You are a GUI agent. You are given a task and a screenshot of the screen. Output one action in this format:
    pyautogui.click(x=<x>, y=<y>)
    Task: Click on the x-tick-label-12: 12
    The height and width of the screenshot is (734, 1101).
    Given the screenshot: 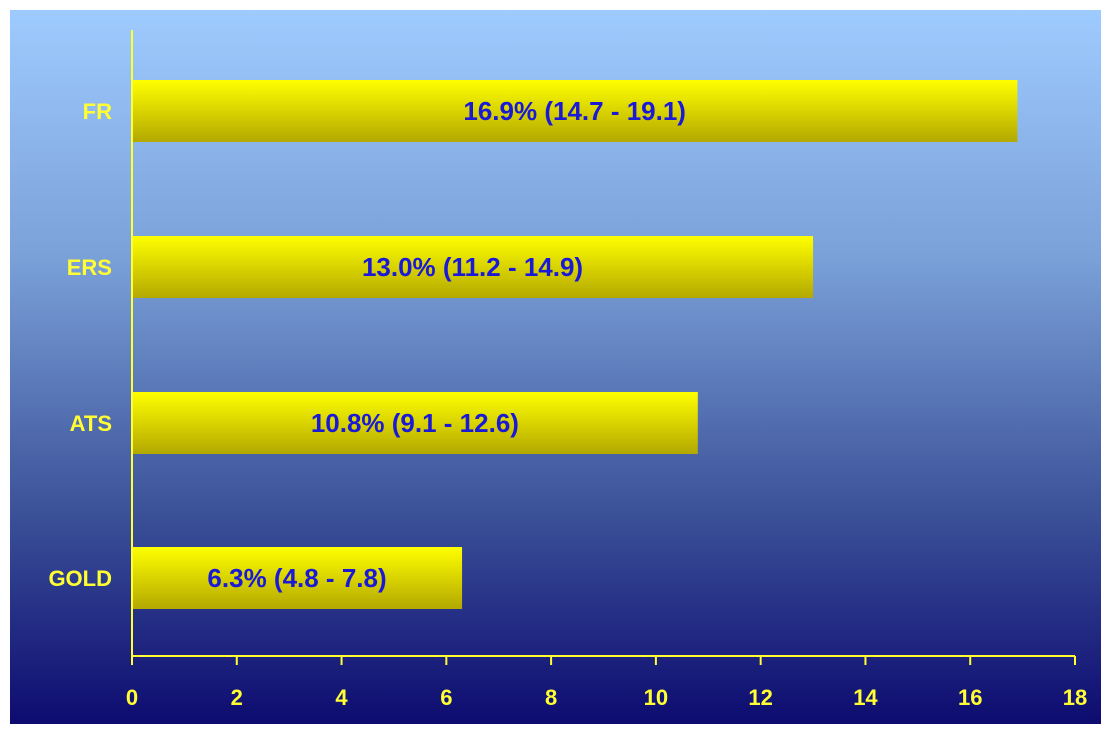 What is the action you would take?
    pyautogui.click(x=760, y=697)
    